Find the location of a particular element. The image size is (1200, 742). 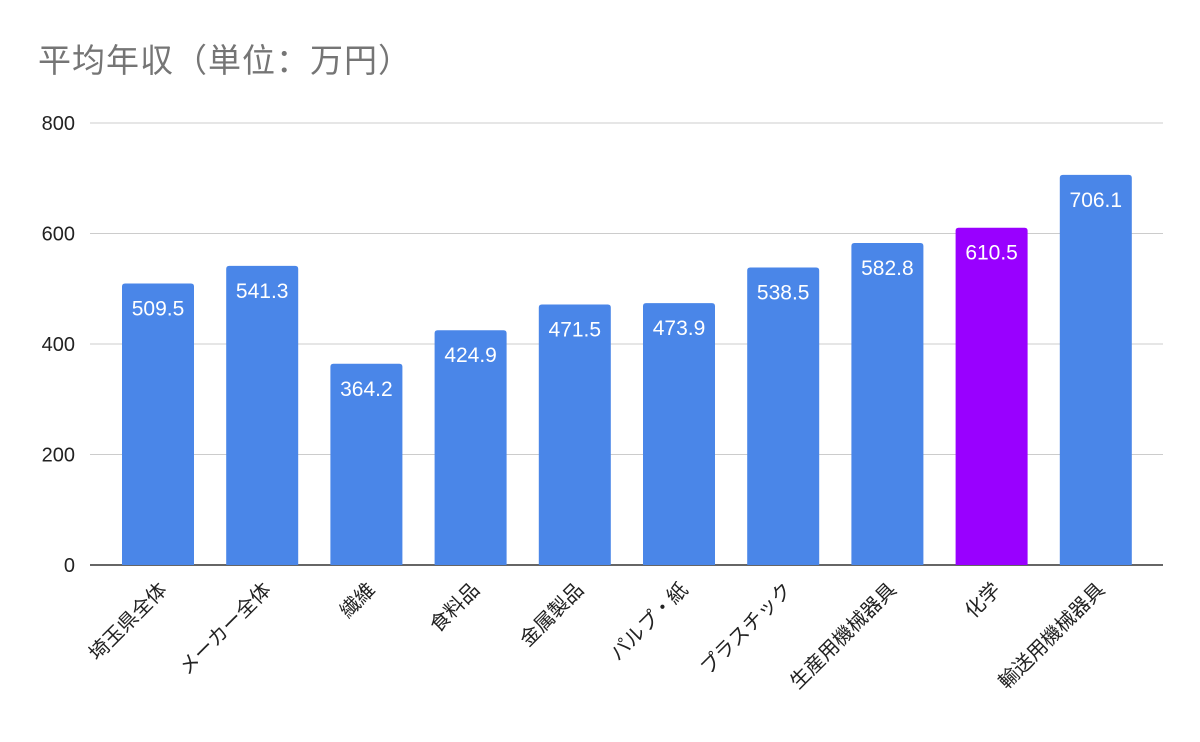

x-tick-label-0: 埼玉県全体 is located at coordinates (128, 622).